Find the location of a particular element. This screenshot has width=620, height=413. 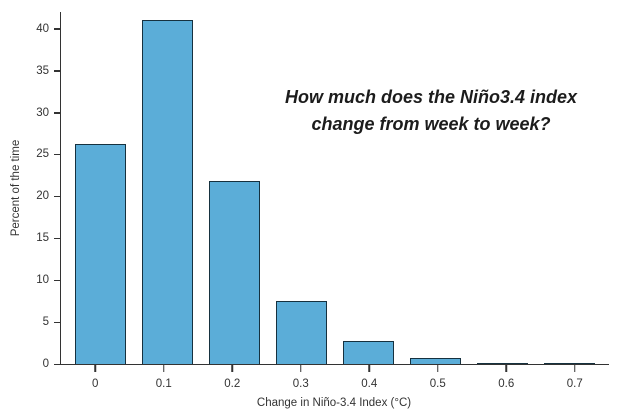

annotation-line-1: How much does the Niño3.4 index is located at coordinates (431, 97).